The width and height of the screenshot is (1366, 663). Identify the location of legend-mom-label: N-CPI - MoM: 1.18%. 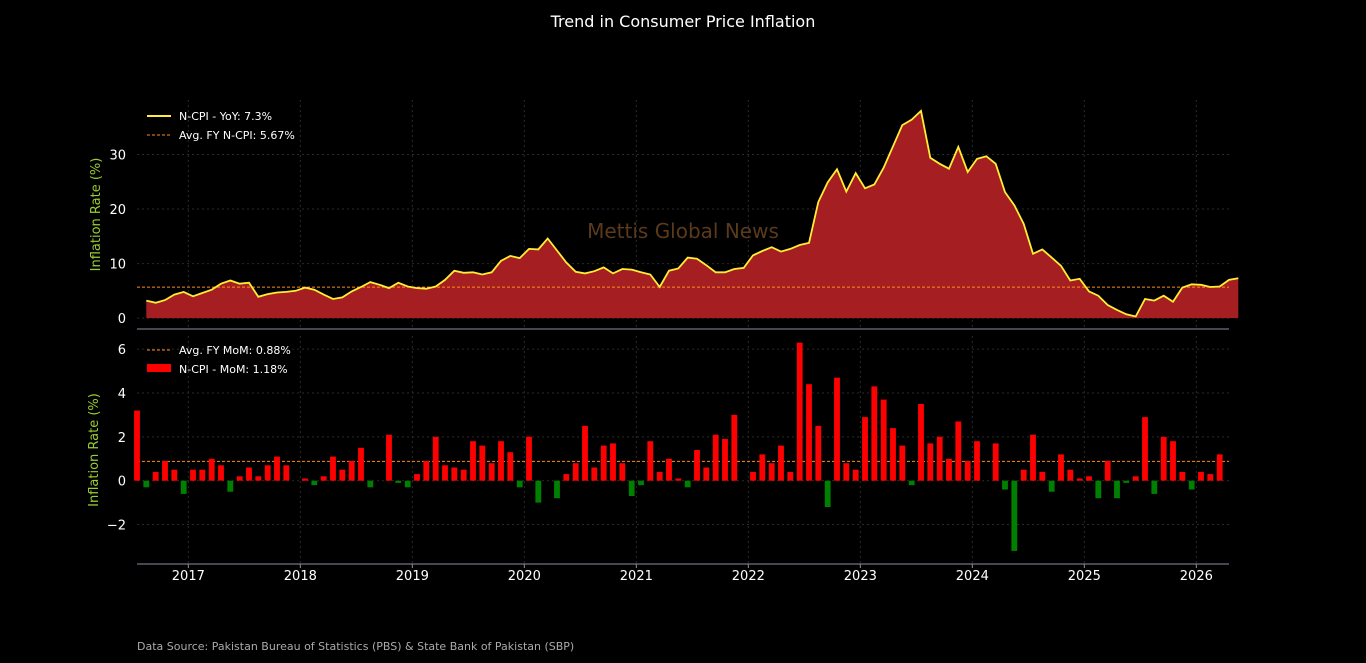
(233, 369).